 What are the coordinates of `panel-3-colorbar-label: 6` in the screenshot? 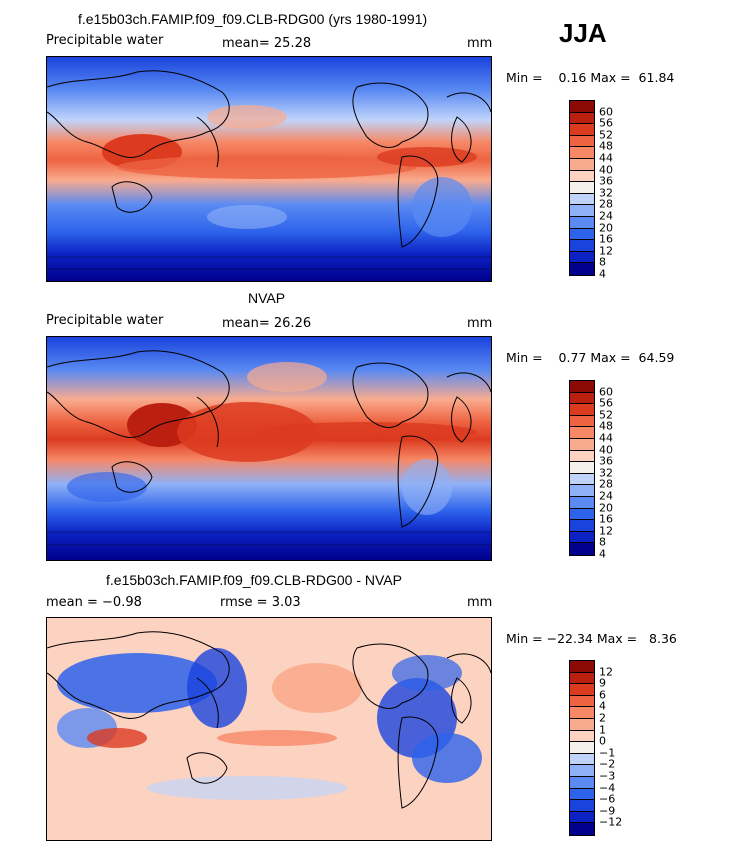 It's located at (602, 695).